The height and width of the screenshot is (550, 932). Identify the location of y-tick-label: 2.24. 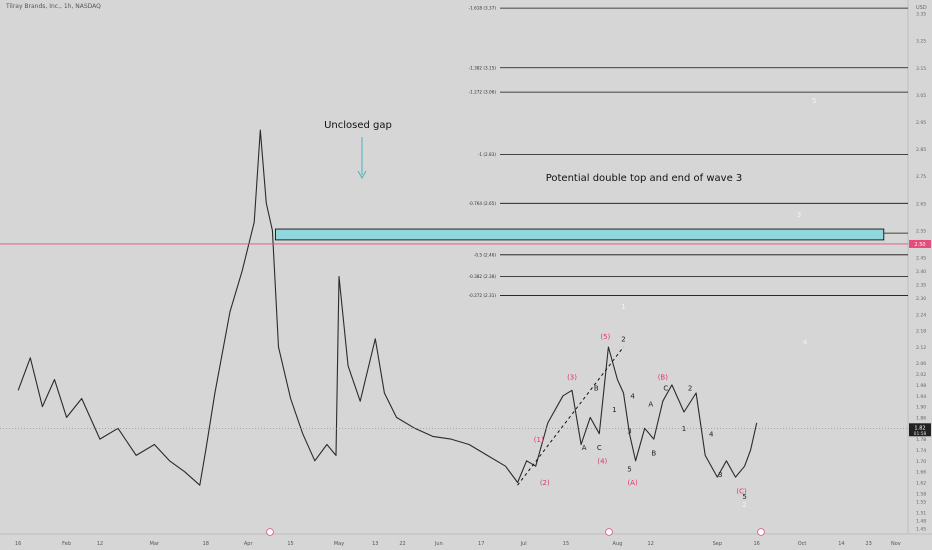
(921, 315).